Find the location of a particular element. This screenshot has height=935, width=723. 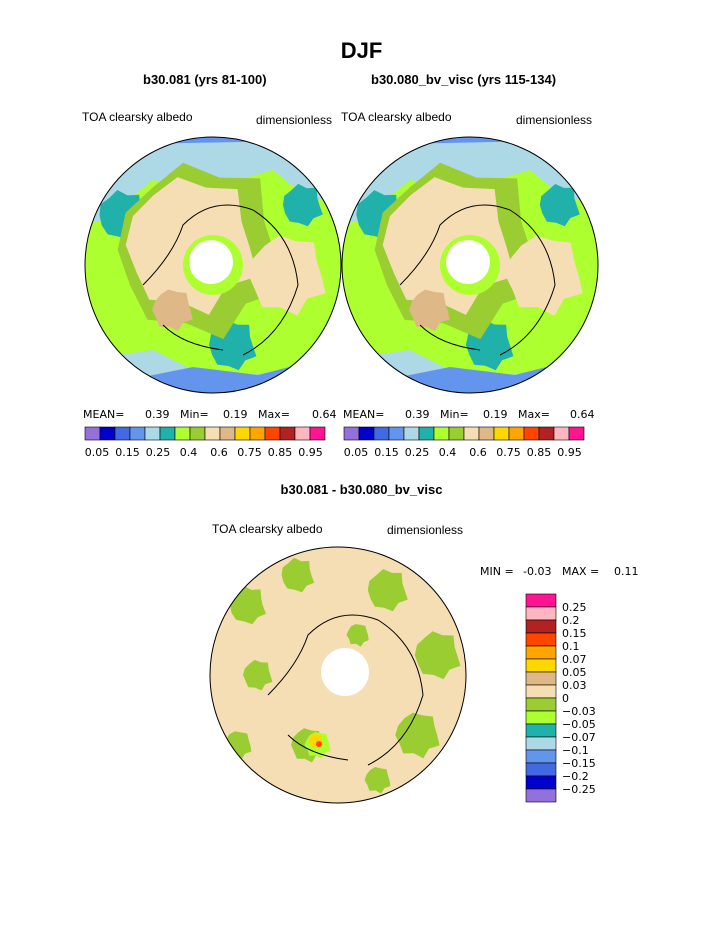

colorbar-tick-label: 0.03 is located at coordinates (574, 685).